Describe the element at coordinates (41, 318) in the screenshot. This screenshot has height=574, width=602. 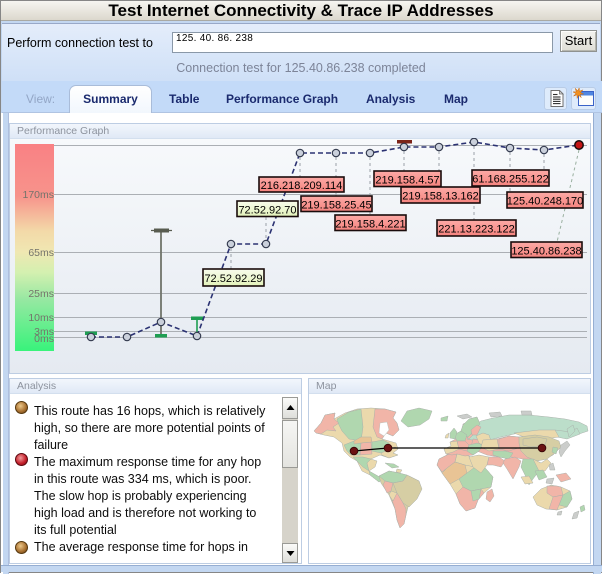
I see `svg-text: 10ms` at that location.